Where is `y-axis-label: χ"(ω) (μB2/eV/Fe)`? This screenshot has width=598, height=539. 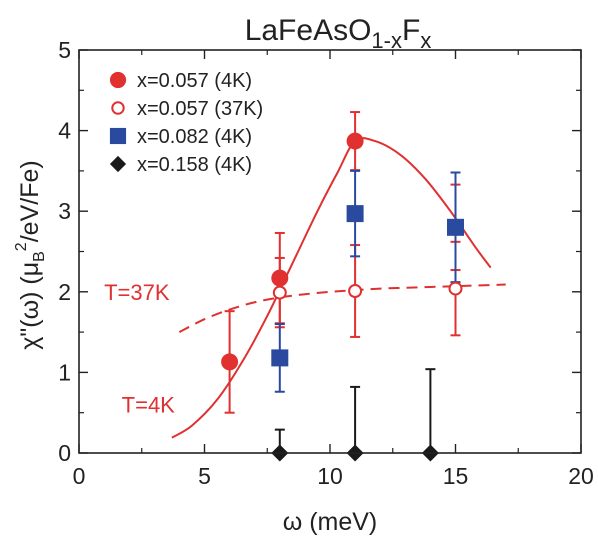 y-axis-label: χ"(ω) (μB2/eV/Fe) is located at coordinates (30, 254).